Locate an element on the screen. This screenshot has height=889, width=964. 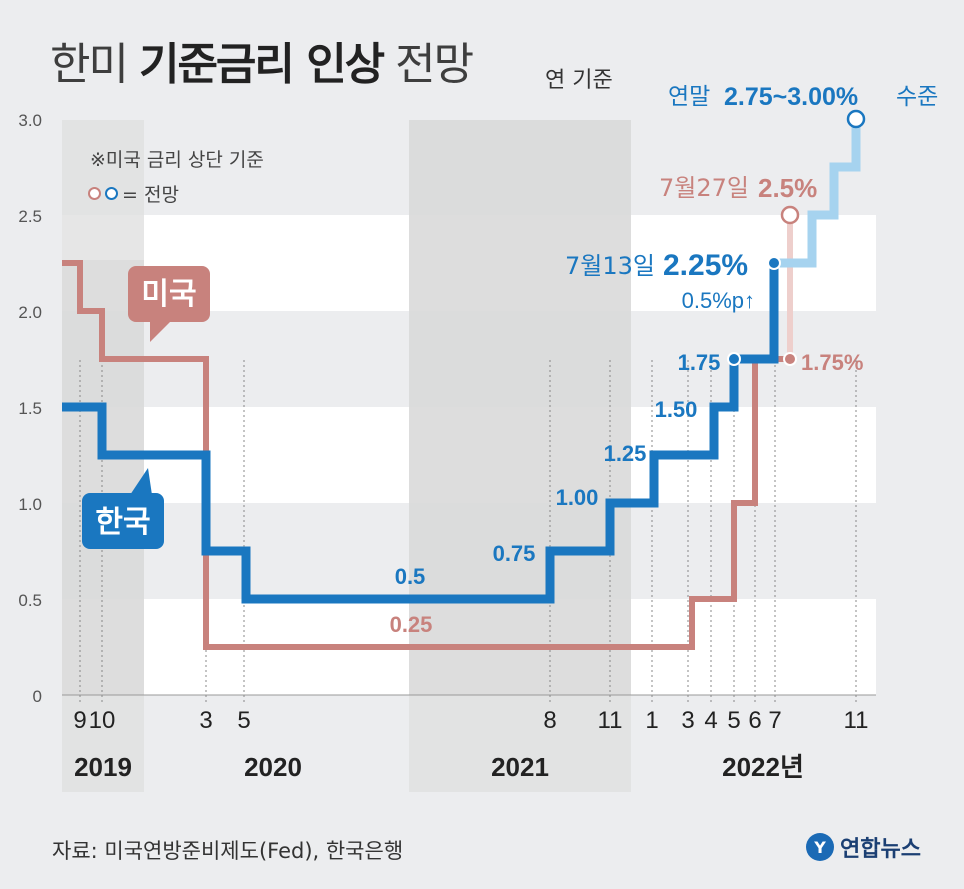
y-tick-label: 1.0 is located at coordinates (30, 504).